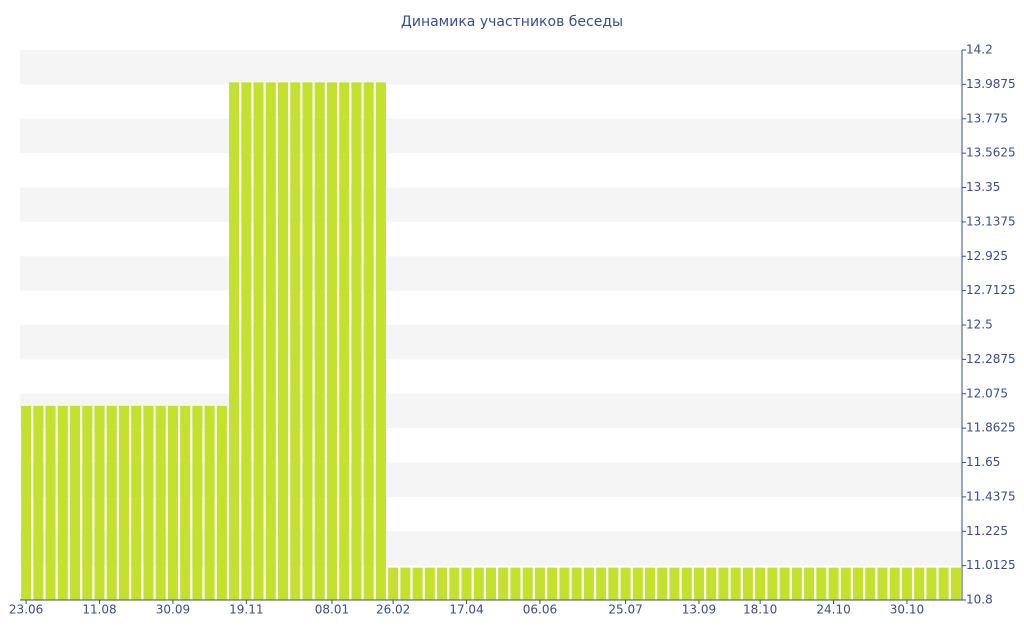  What do you see at coordinates (991, 153) in the screenshot?
I see `y-tick-label: 13.5625` at bounding box center [991, 153].